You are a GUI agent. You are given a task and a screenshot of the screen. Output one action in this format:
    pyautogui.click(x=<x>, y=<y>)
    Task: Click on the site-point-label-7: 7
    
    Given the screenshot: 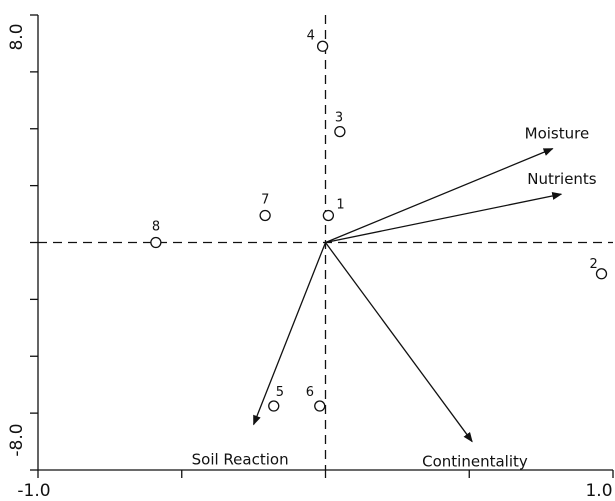 What is the action you would take?
    pyautogui.click(x=265, y=199)
    